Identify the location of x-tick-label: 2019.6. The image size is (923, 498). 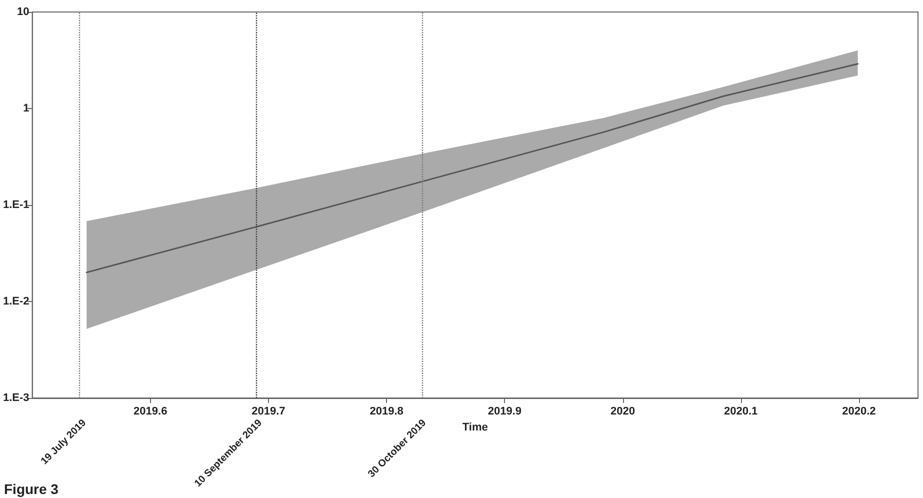
(151, 412).